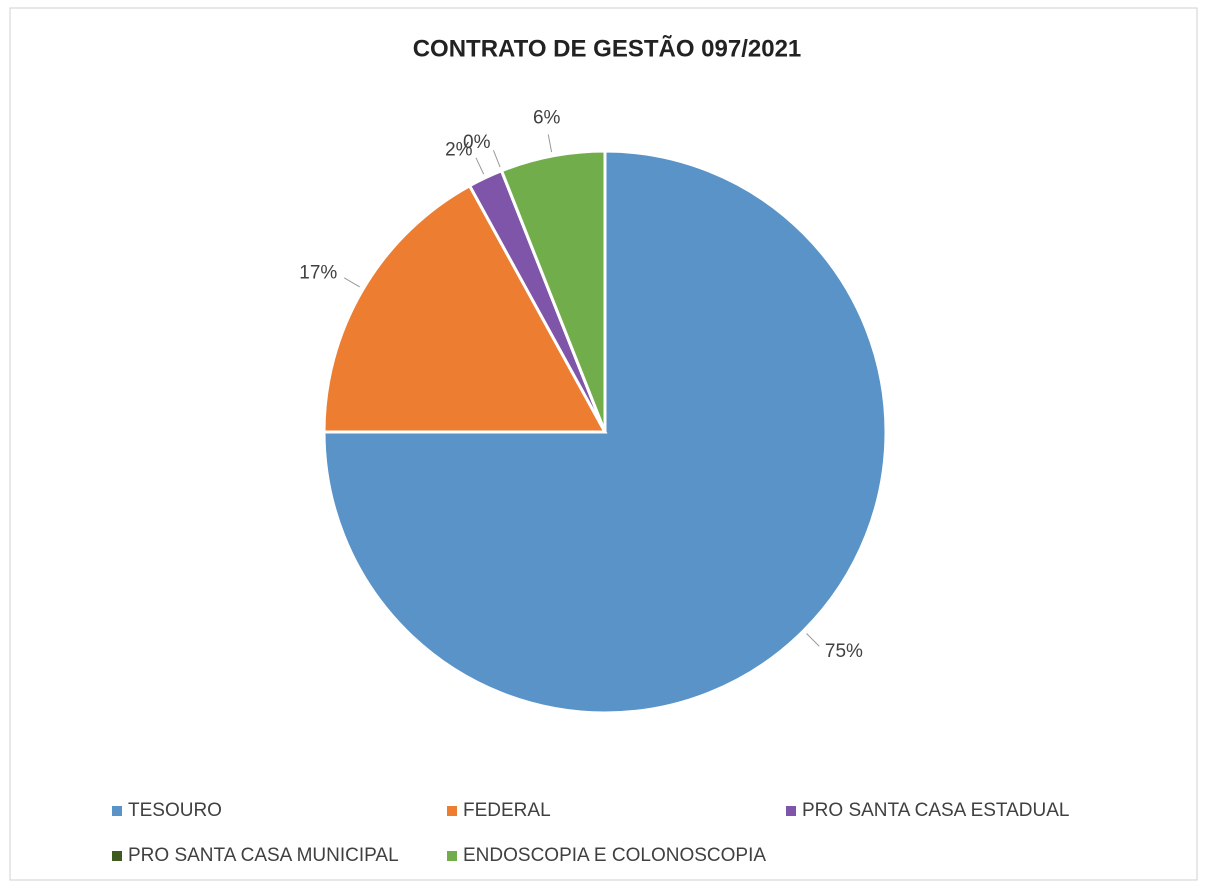  What do you see at coordinates (477, 142) in the screenshot?
I see `data-label: 0%` at bounding box center [477, 142].